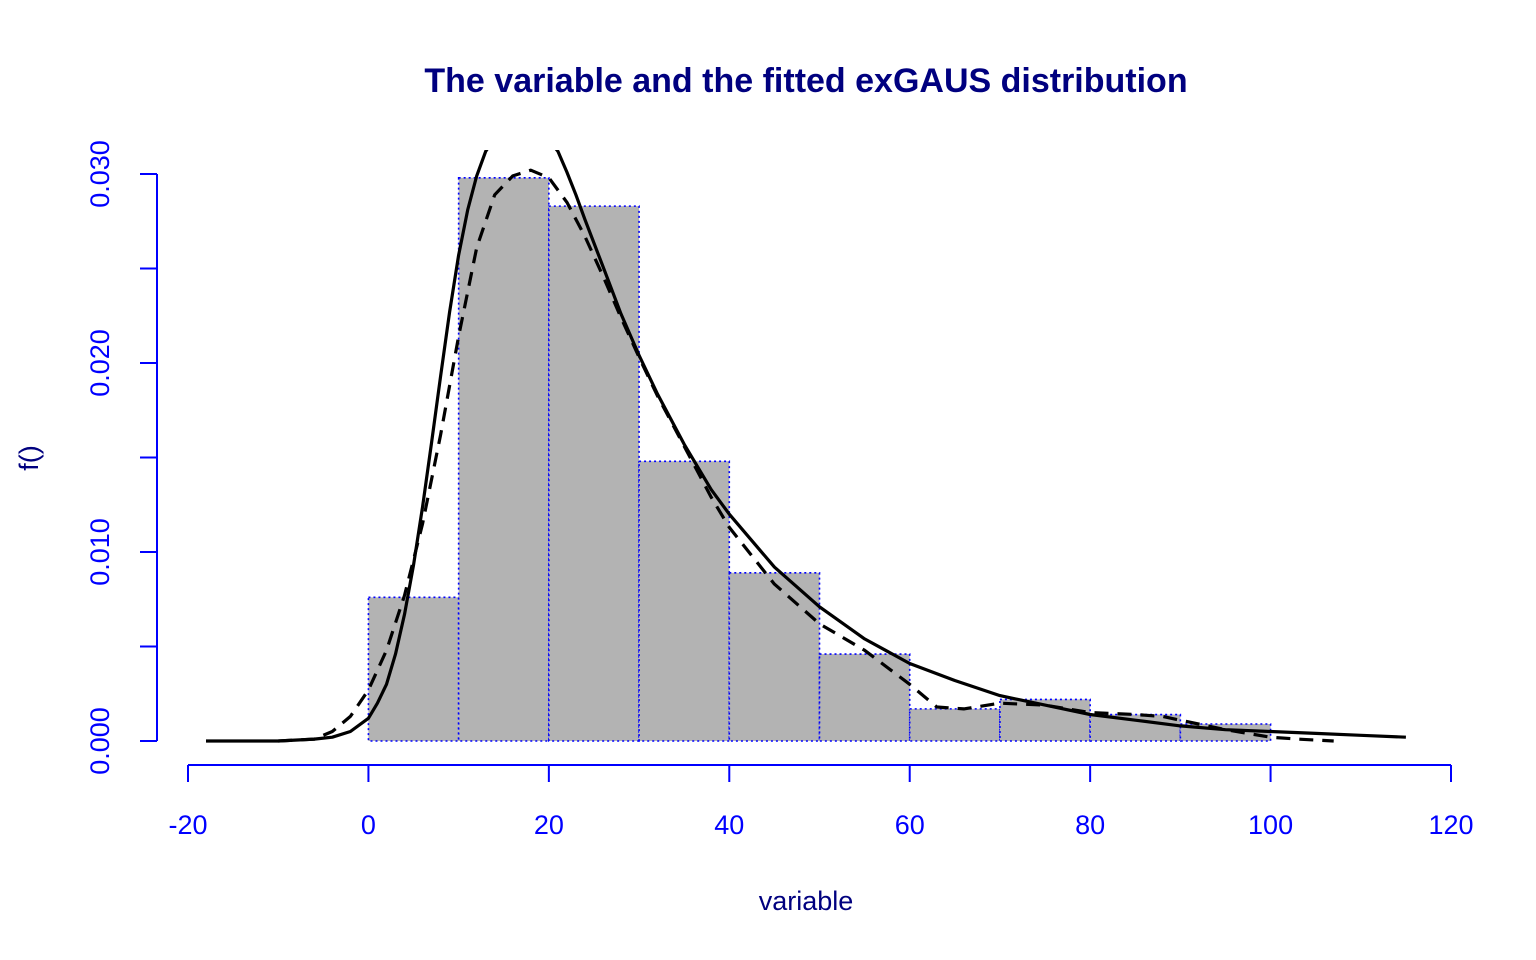 This screenshot has width=1536, height=960. Describe the element at coordinates (100, 552) in the screenshot. I see `y-tick-label: 0.010` at that location.